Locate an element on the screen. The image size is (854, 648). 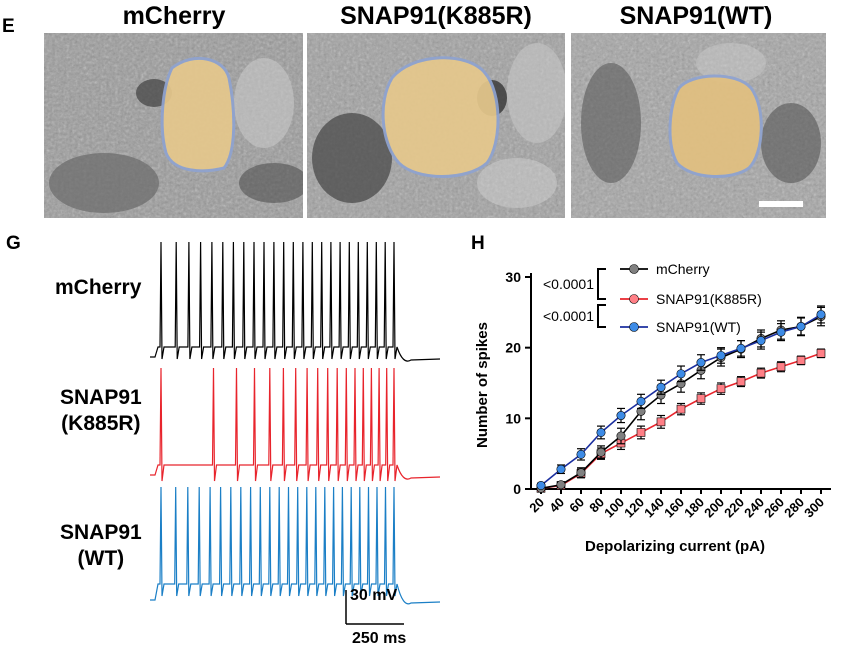
panel-g-letter: G is located at coordinates (13, 243).